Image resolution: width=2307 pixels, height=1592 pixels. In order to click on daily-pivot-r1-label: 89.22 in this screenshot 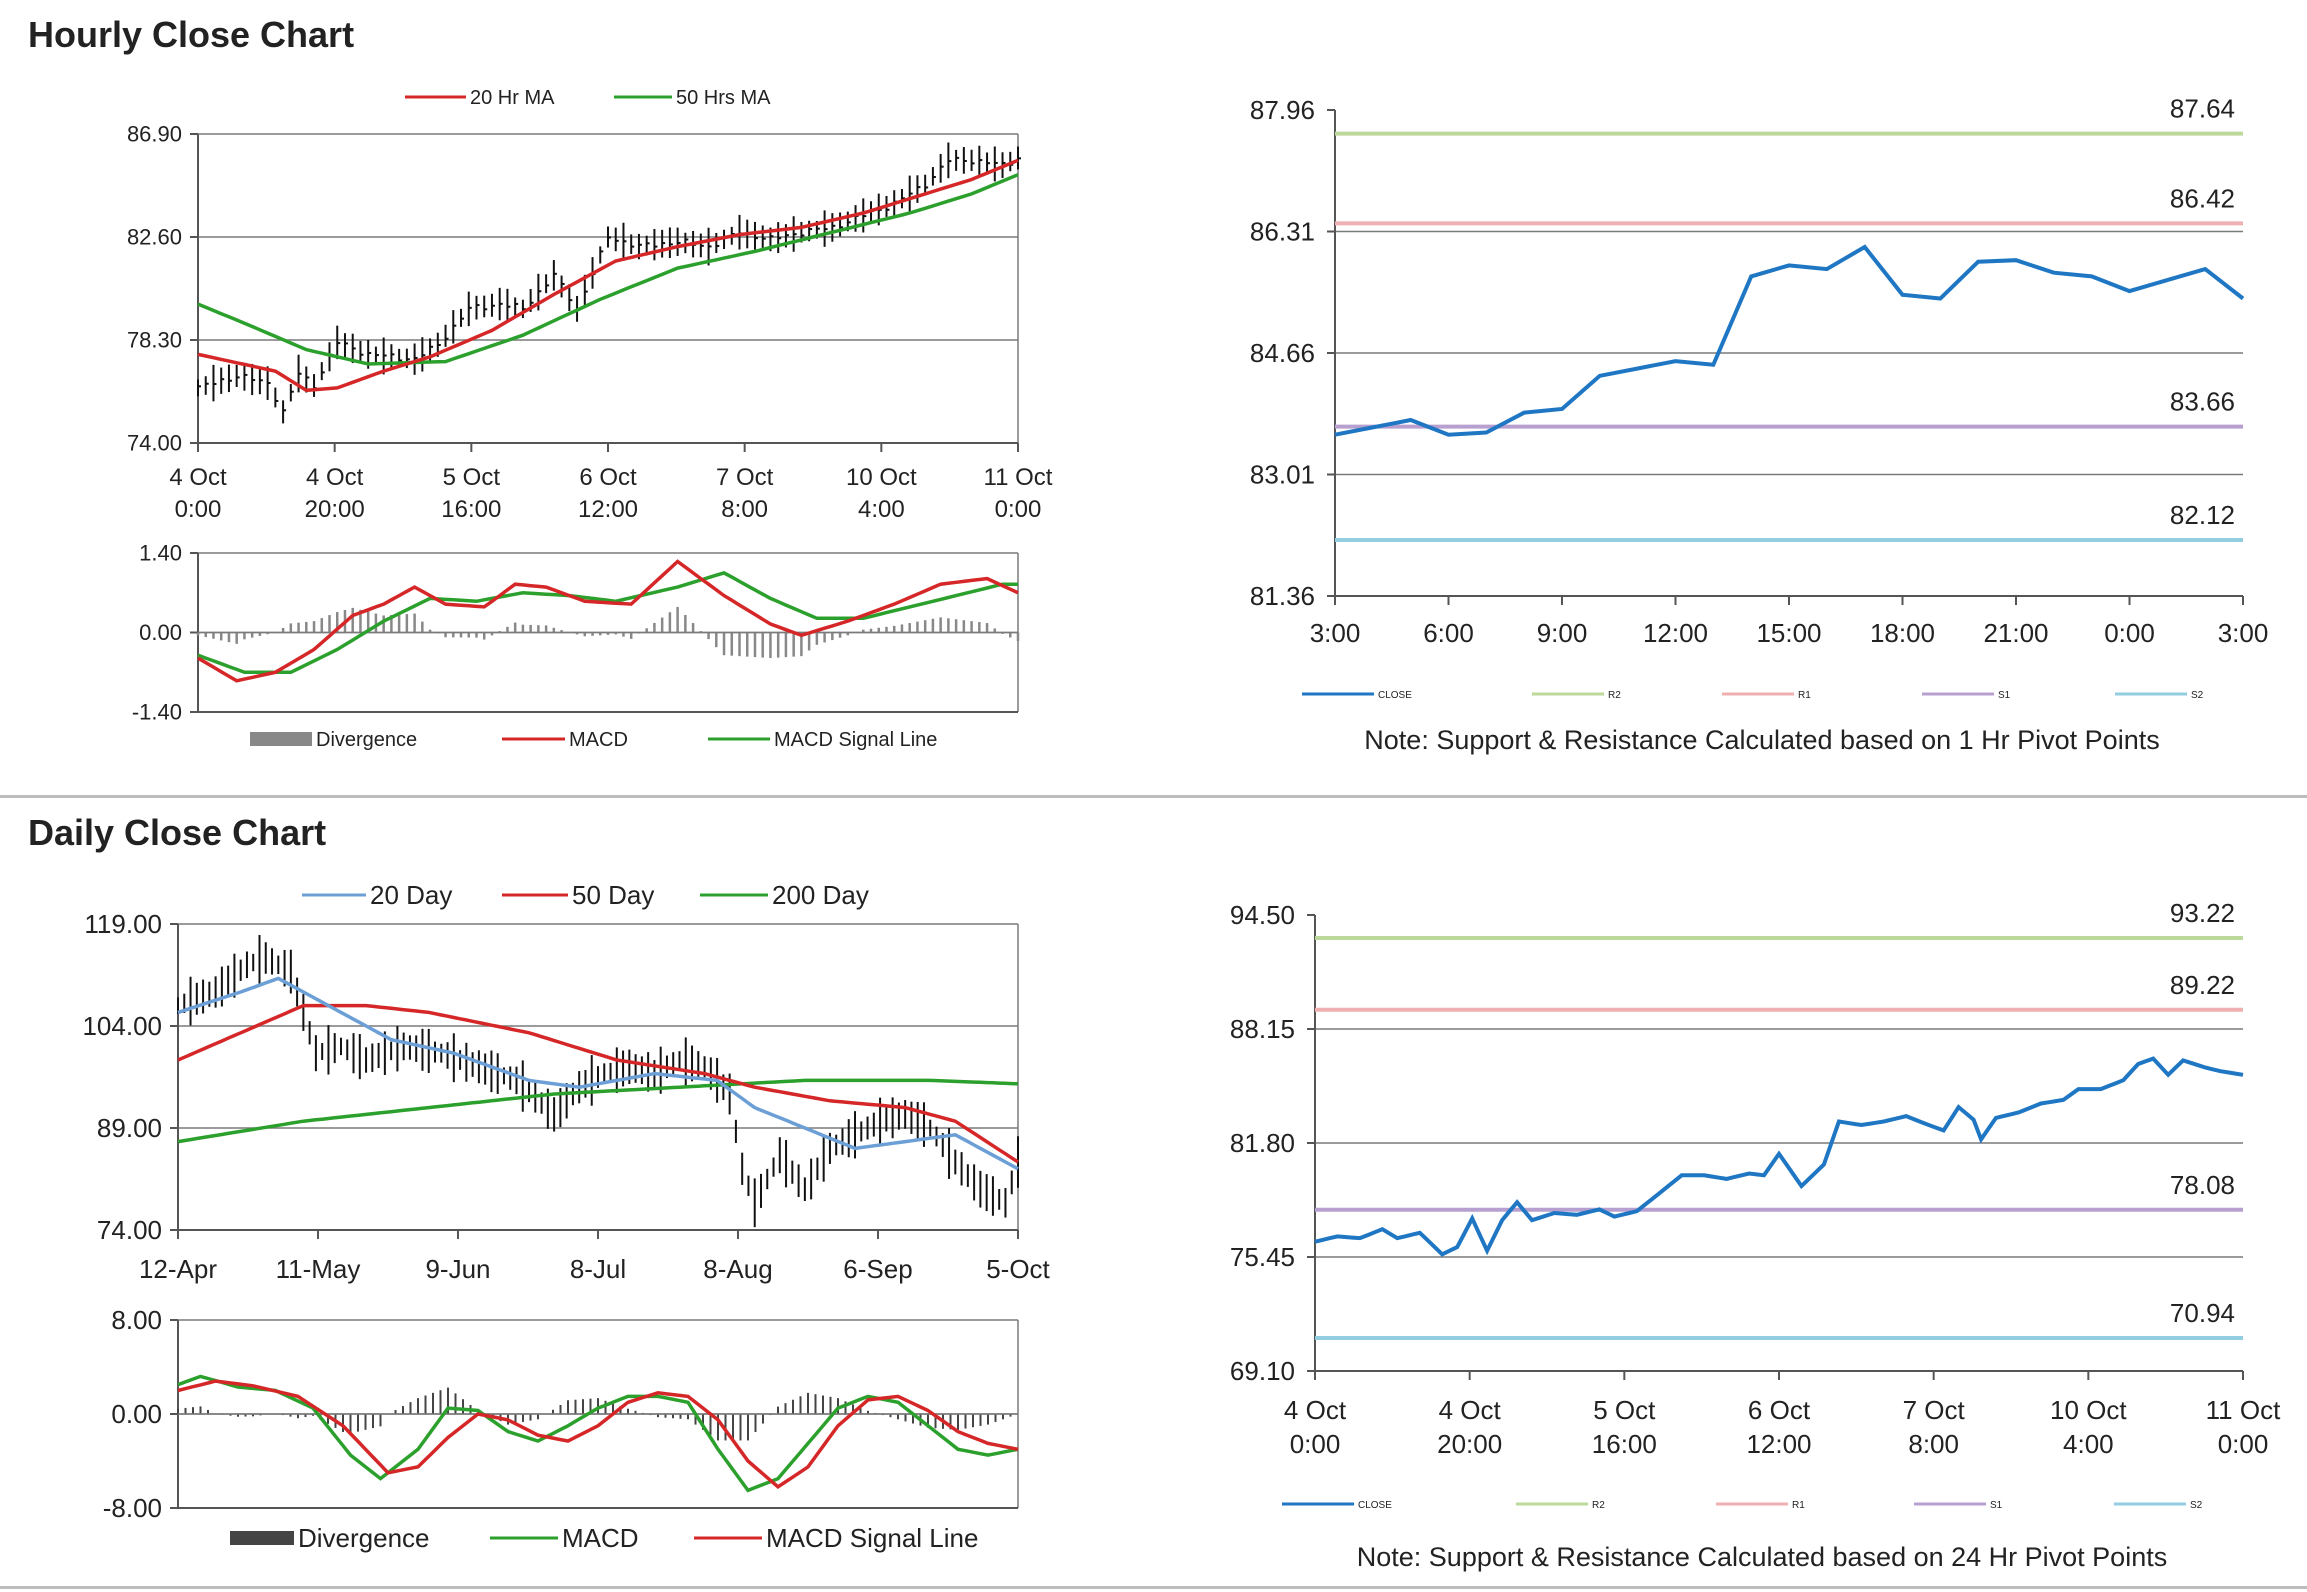, I will do `click(2202, 985)`.